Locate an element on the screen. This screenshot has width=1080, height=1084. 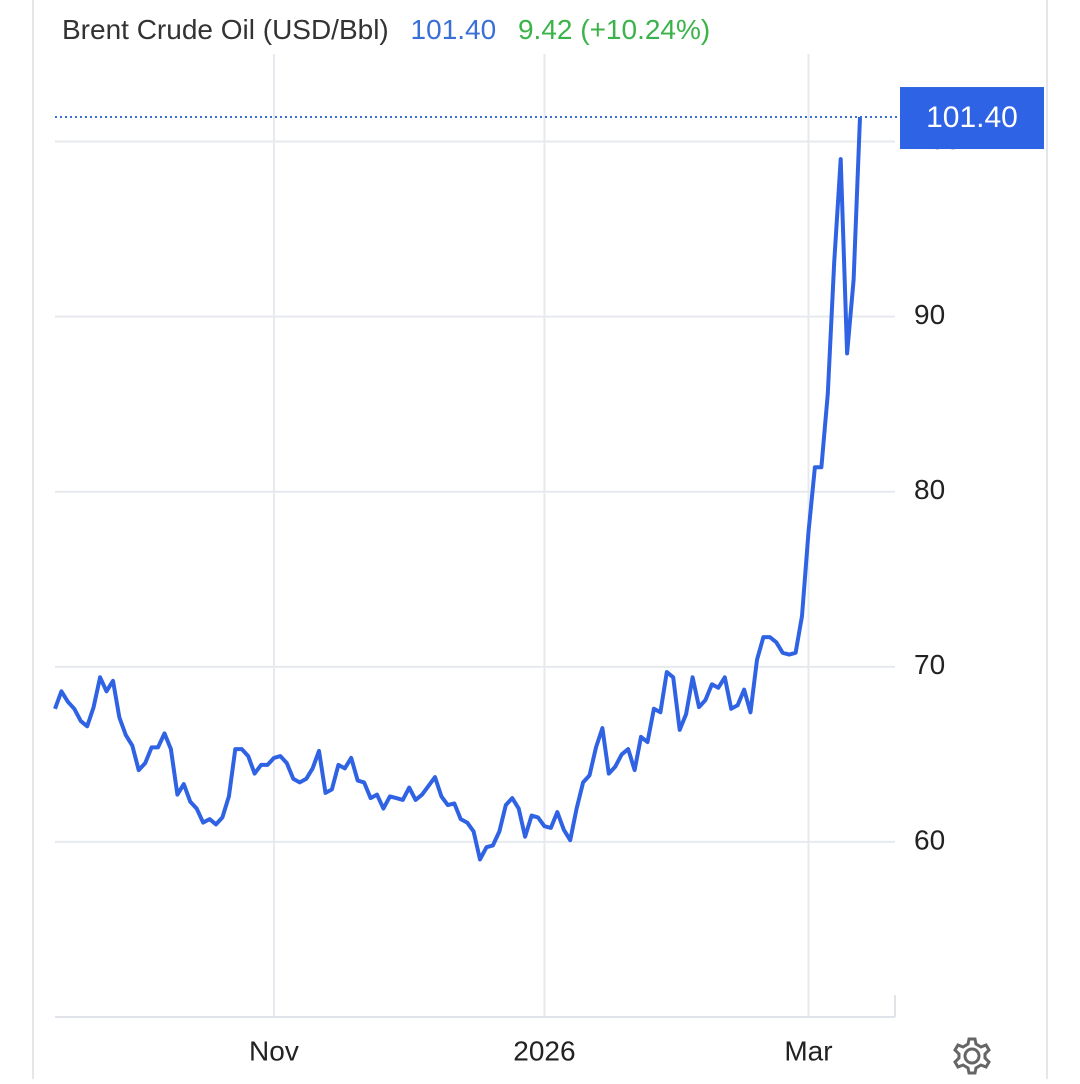
x-tick-label: 2026 is located at coordinates (544, 1050).